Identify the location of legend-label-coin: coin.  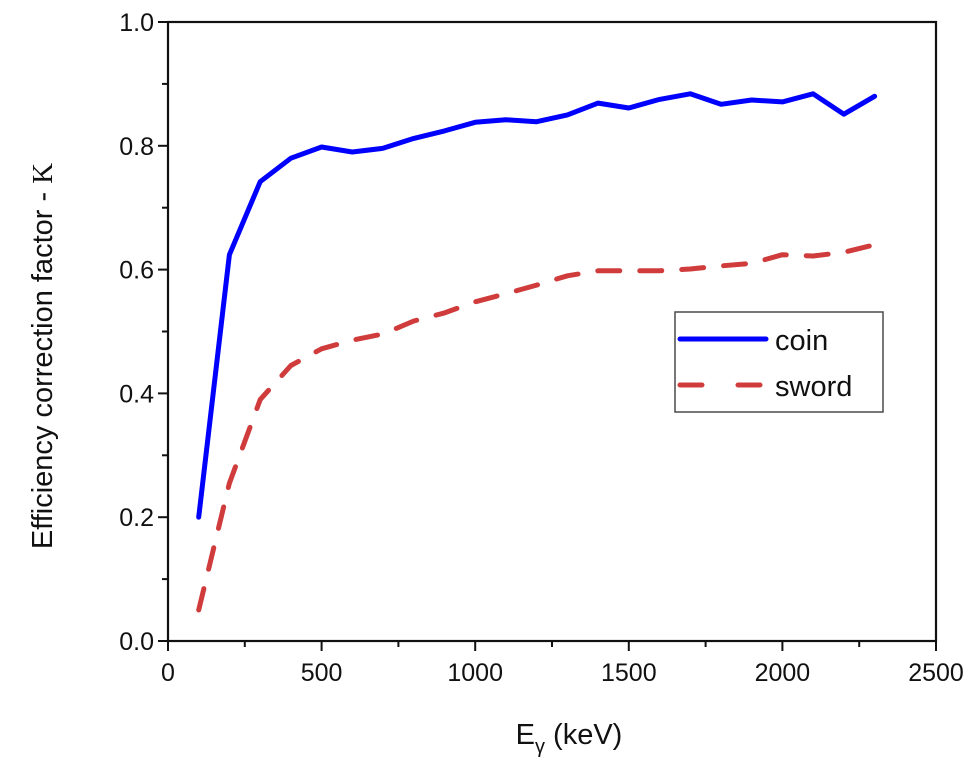
(801, 341).